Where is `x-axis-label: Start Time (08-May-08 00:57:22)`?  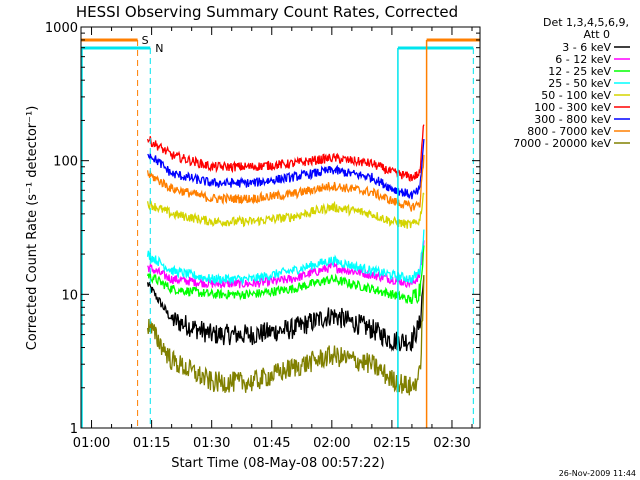 x-axis-label: Start Time (08-May-08 00:57:22) is located at coordinates (278, 463).